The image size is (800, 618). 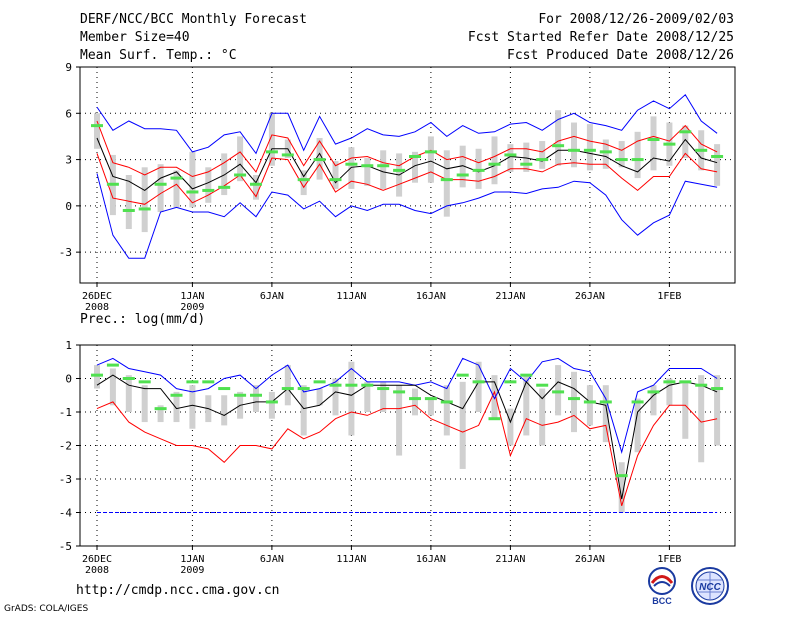 I want to click on variable-label: Mean Surf. Temp.: °C, so click(x=158, y=55).